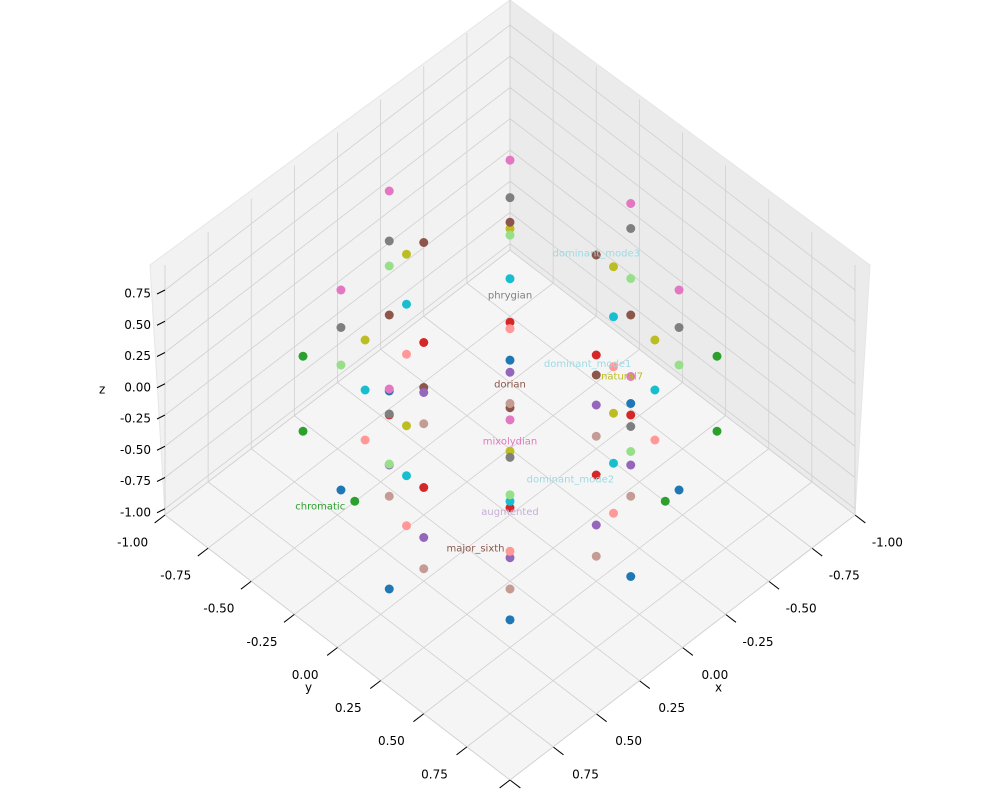 This screenshot has height=804, width=1000. I want to click on y-tick-label: -0.50, so click(218, 609).